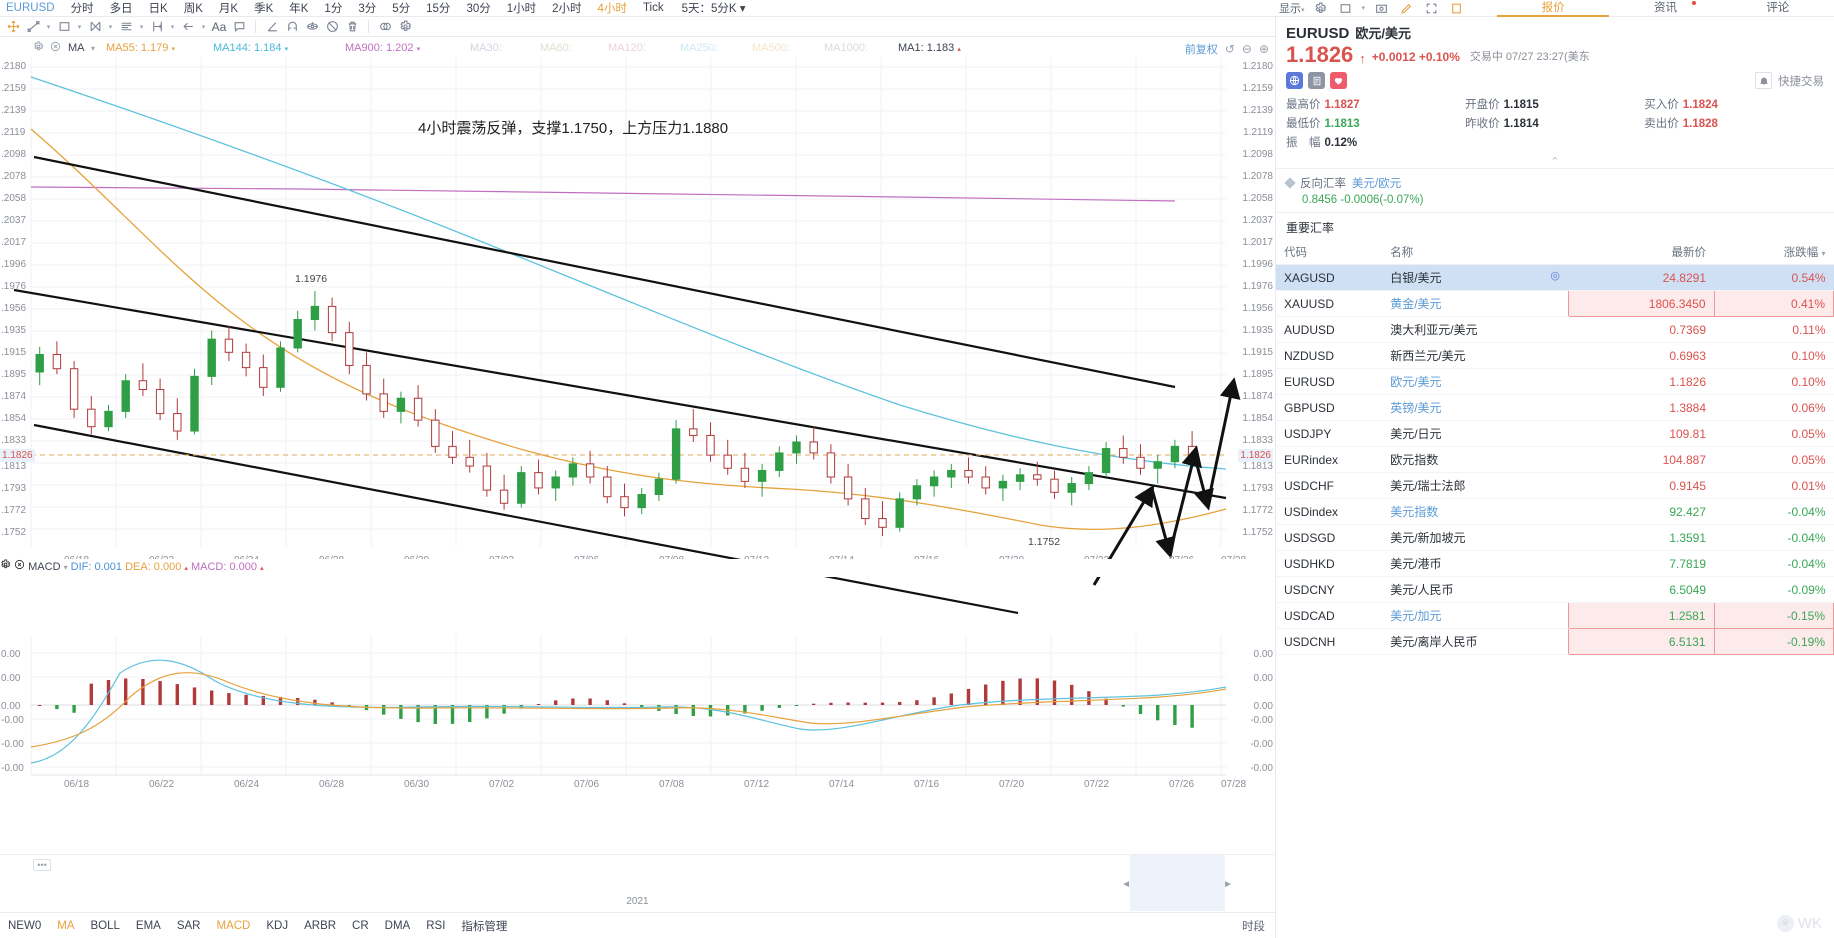  I want to click on indicator-arbr: ARBR, so click(320, 925).